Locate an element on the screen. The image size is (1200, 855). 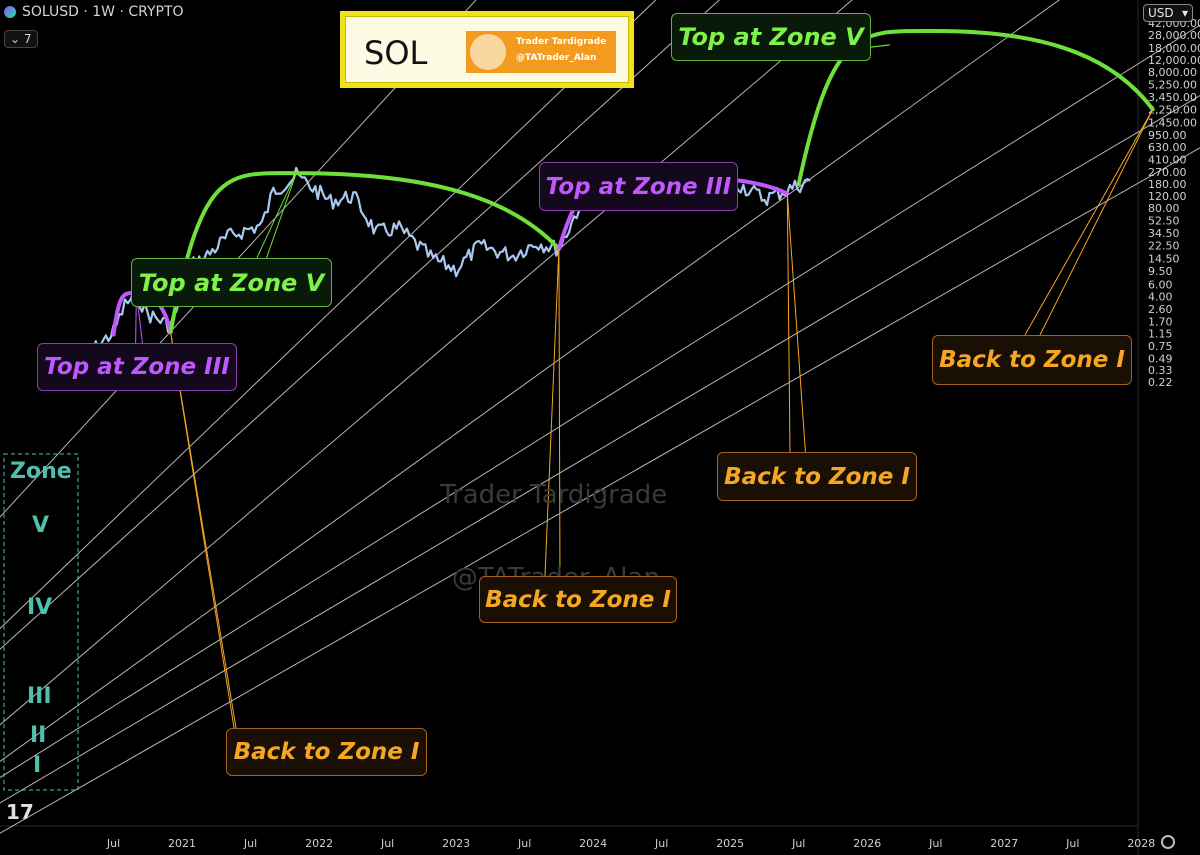
annotation-back-zone1-2023: Back to Zone I is located at coordinates (578, 599).